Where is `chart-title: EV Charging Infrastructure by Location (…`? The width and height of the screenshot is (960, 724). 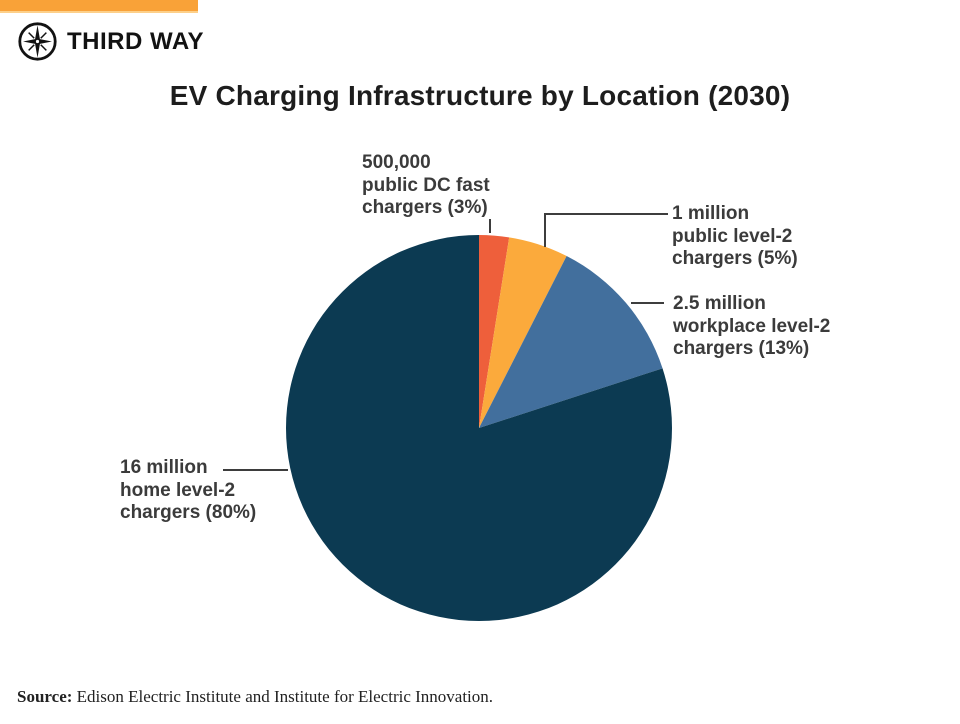
chart-title: EV Charging Infrastructure by Location (… is located at coordinates (480, 95).